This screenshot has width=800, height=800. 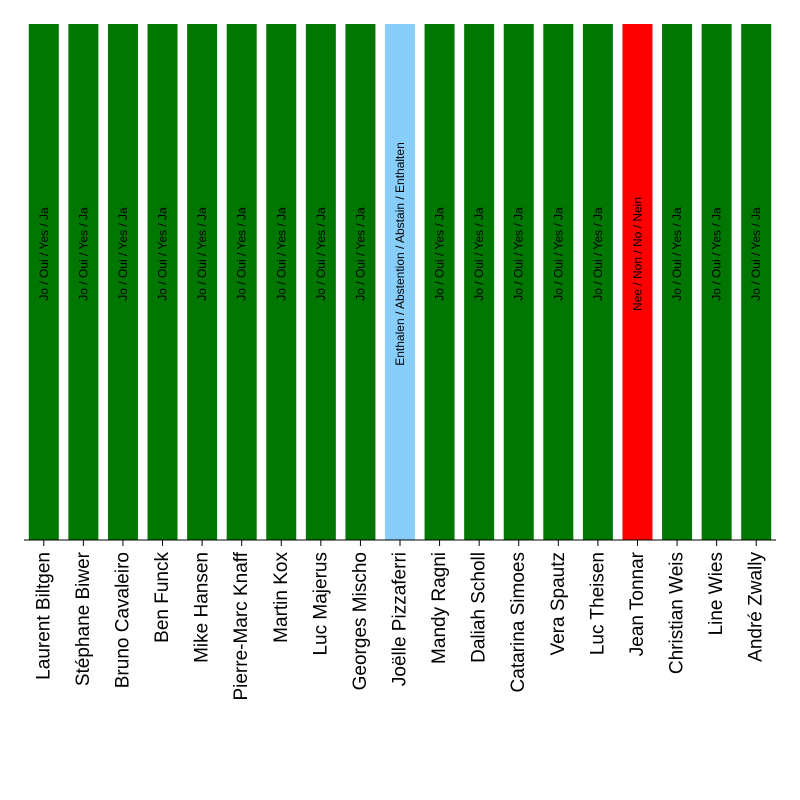 What do you see at coordinates (43, 616) in the screenshot?
I see `x-tick-label: Laurent Biltgen` at bounding box center [43, 616].